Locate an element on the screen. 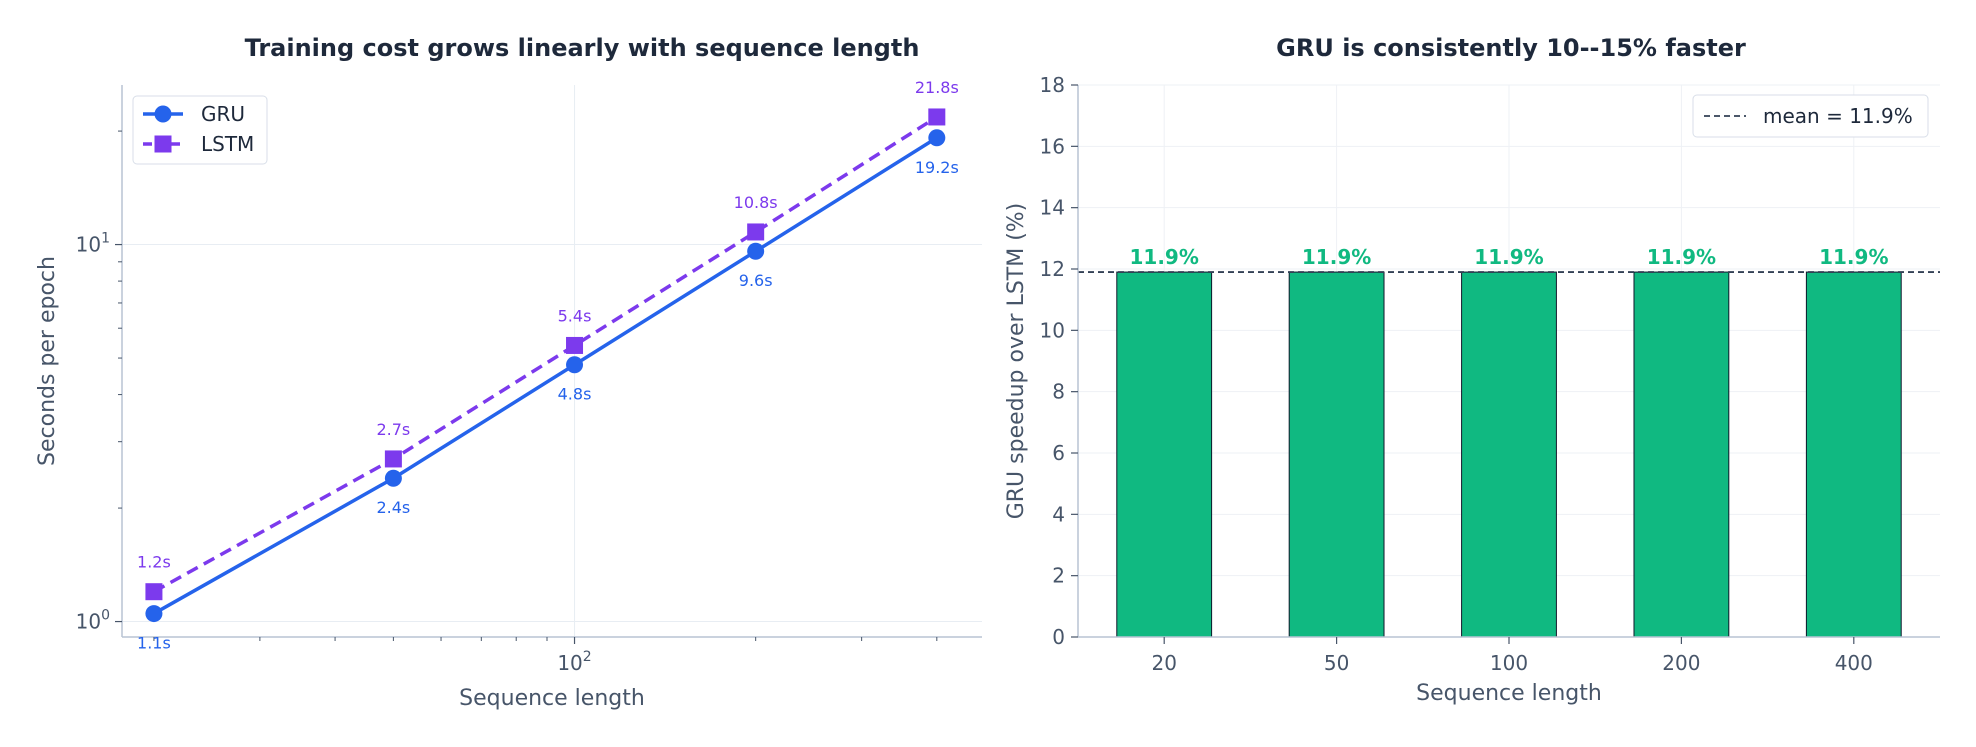  bar-value-label-200: 11.9% is located at coordinates (1681, 257).